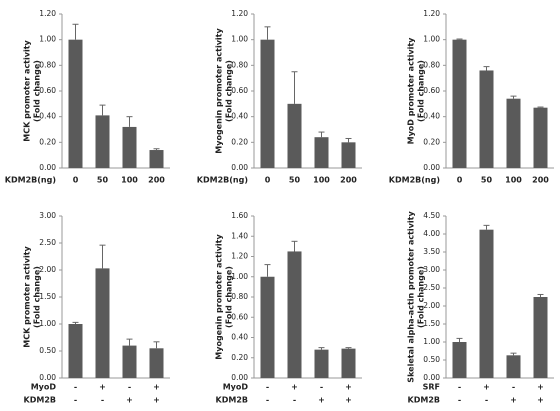 This screenshot has width=560, height=411. Describe the element at coordinates (431, 233) in the screenshot. I see `y-tick-label: 4.00` at that location.